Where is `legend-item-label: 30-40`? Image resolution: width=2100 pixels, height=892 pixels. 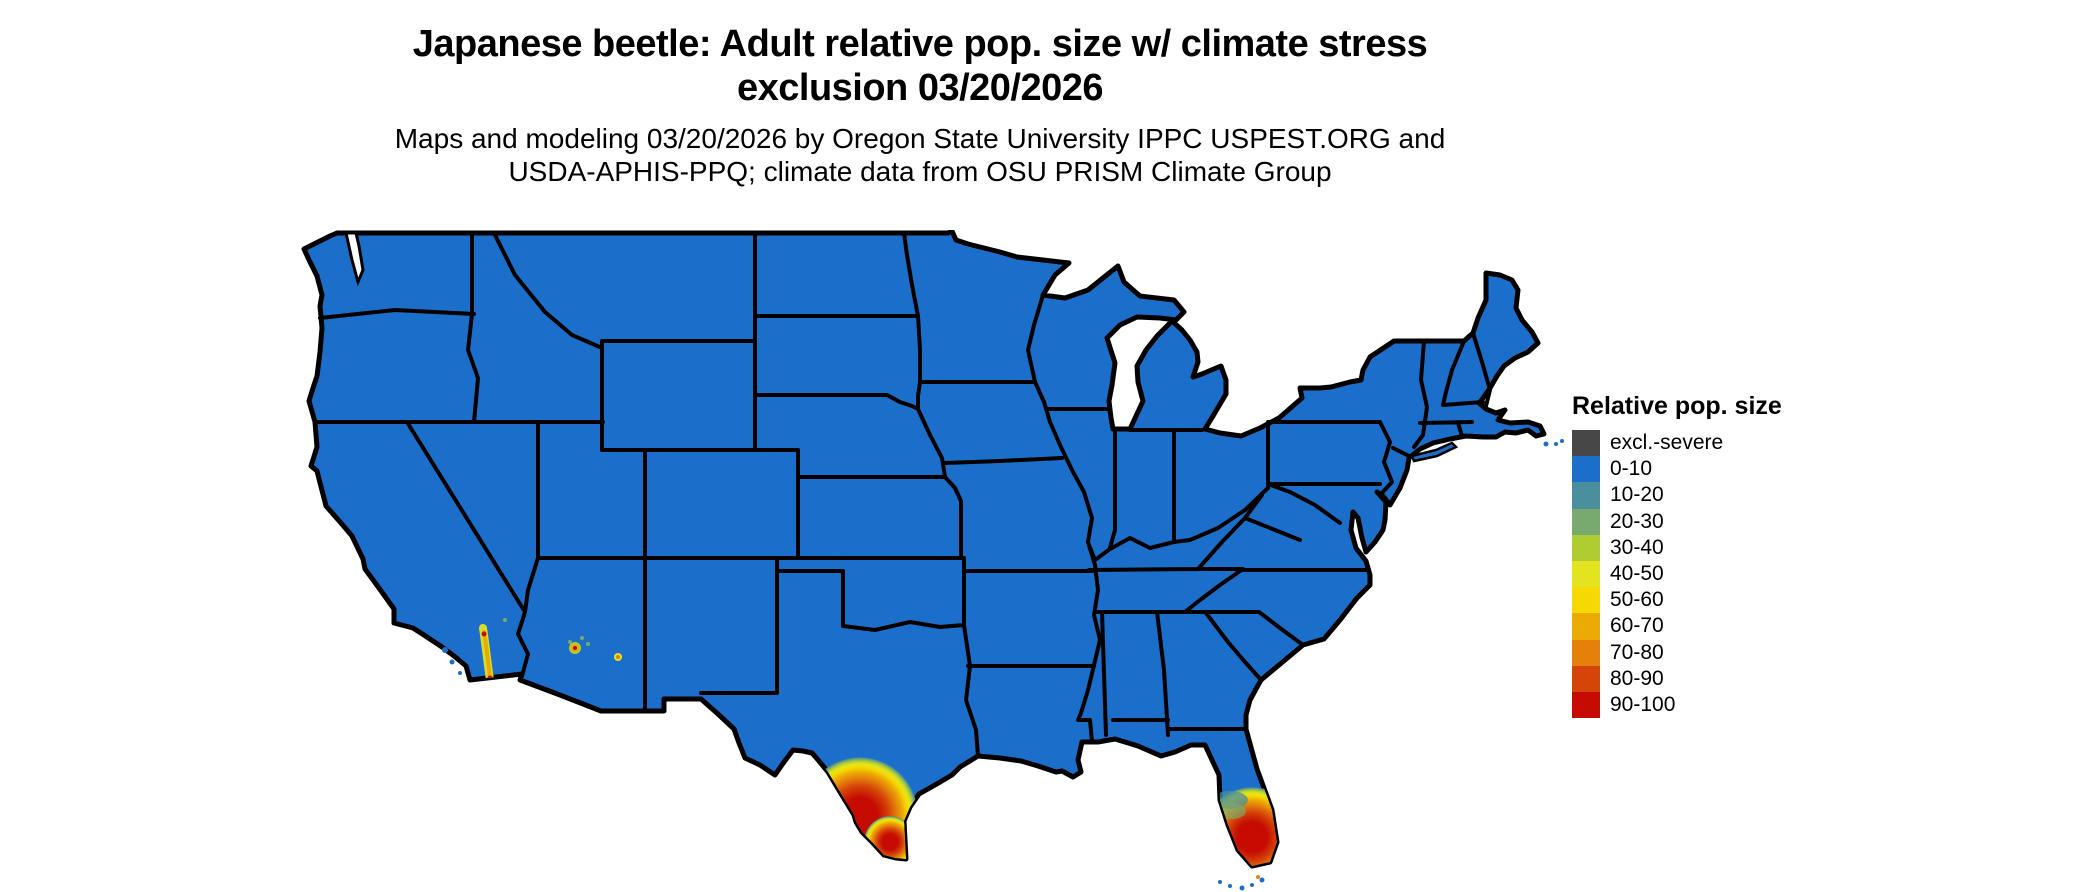
legend-item-label: 30-40 is located at coordinates (1637, 547).